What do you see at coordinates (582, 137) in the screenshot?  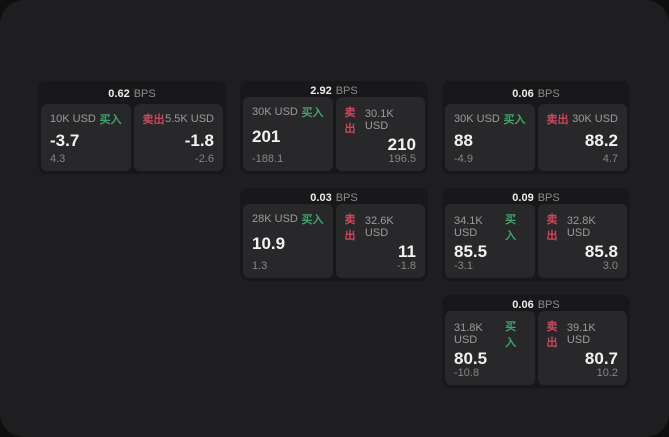 I see `sell-quote-panel: 卖出 30K USD 88.2 4.7` at bounding box center [582, 137].